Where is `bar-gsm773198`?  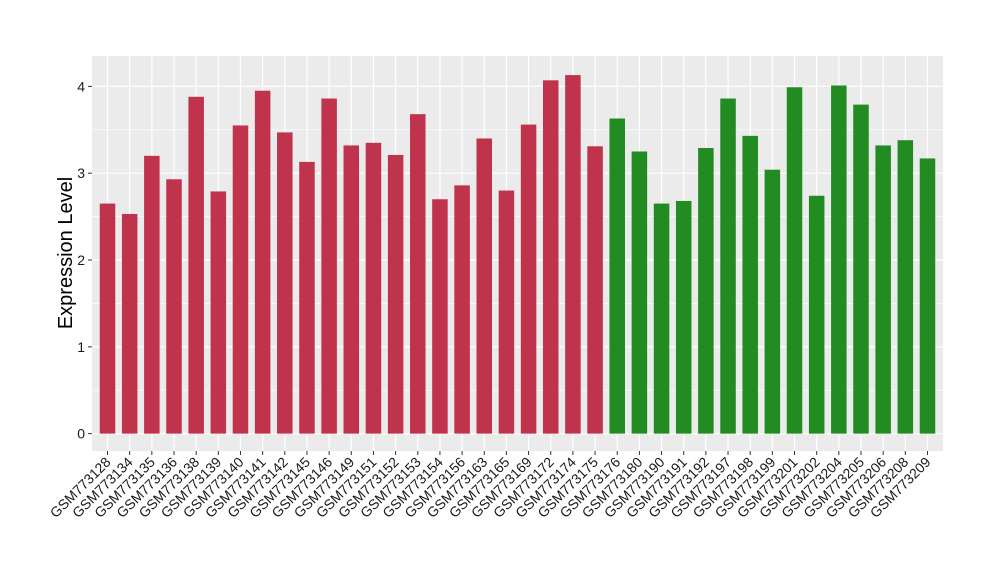 bar-gsm773198 is located at coordinates (750, 284).